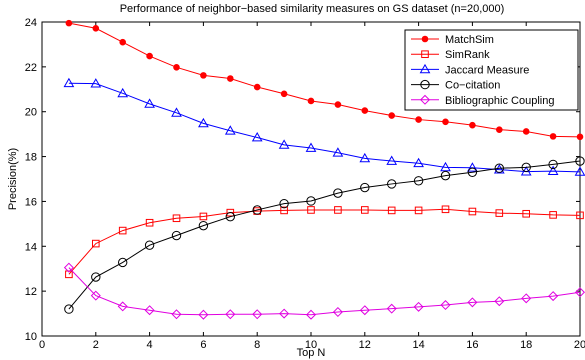  What do you see at coordinates (467, 55) in the screenshot?
I see `legend-label: SimRank` at bounding box center [467, 55].